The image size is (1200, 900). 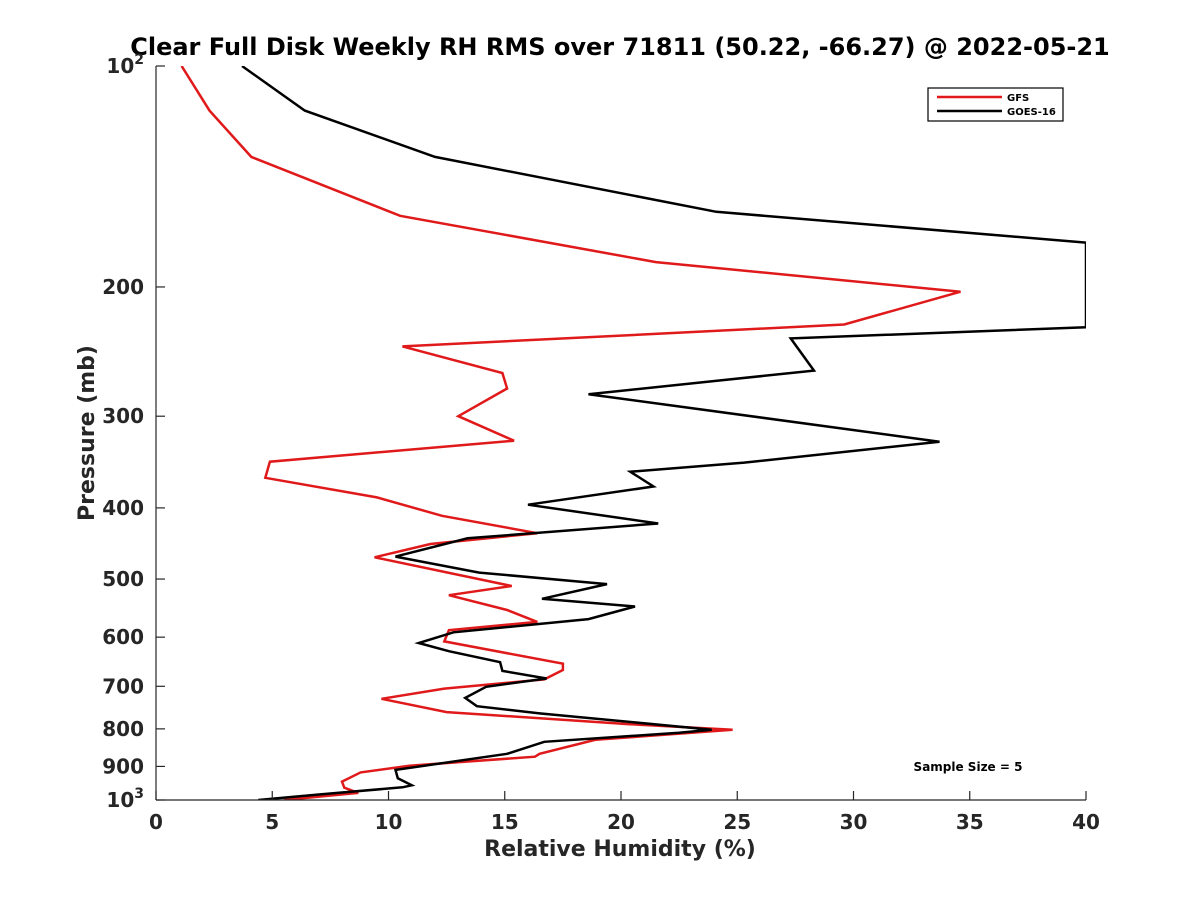 What do you see at coordinates (737, 822) in the screenshot?
I see `x-tick-label: 25` at bounding box center [737, 822].